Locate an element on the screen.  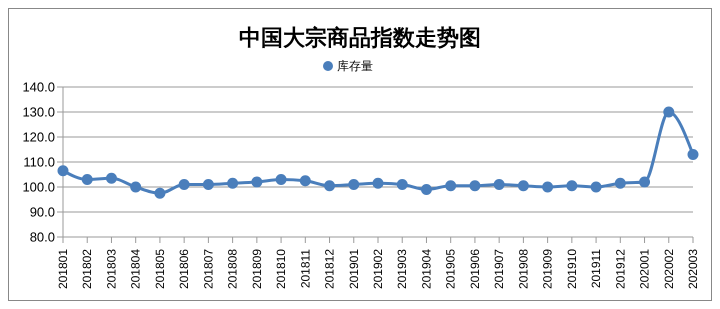
x-tick-label: 201911 is located at coordinates (596, 268).